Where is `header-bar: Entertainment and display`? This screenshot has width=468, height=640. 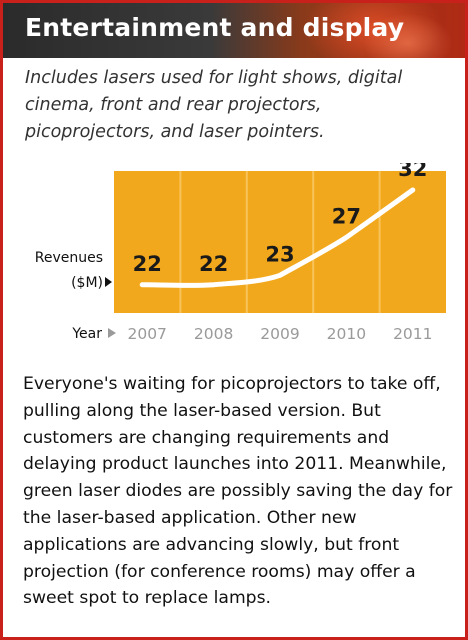 header-bar: Entertainment and display is located at coordinates (234, 30).